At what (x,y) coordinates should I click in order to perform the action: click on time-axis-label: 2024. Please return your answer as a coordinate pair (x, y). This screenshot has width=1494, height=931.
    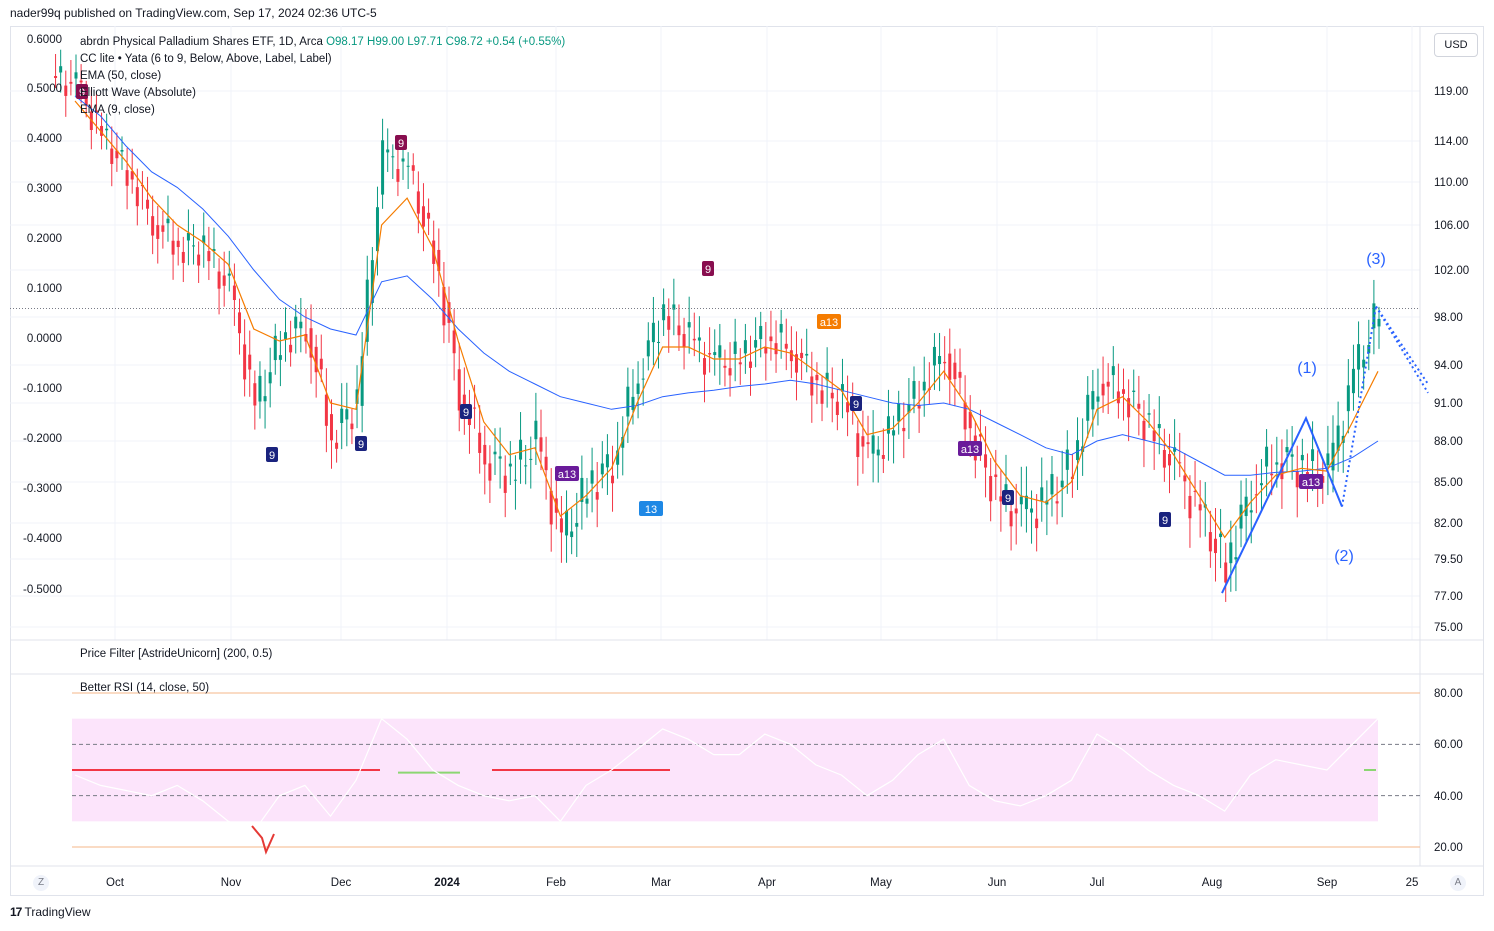
    Looking at the image, I should click on (447, 883).